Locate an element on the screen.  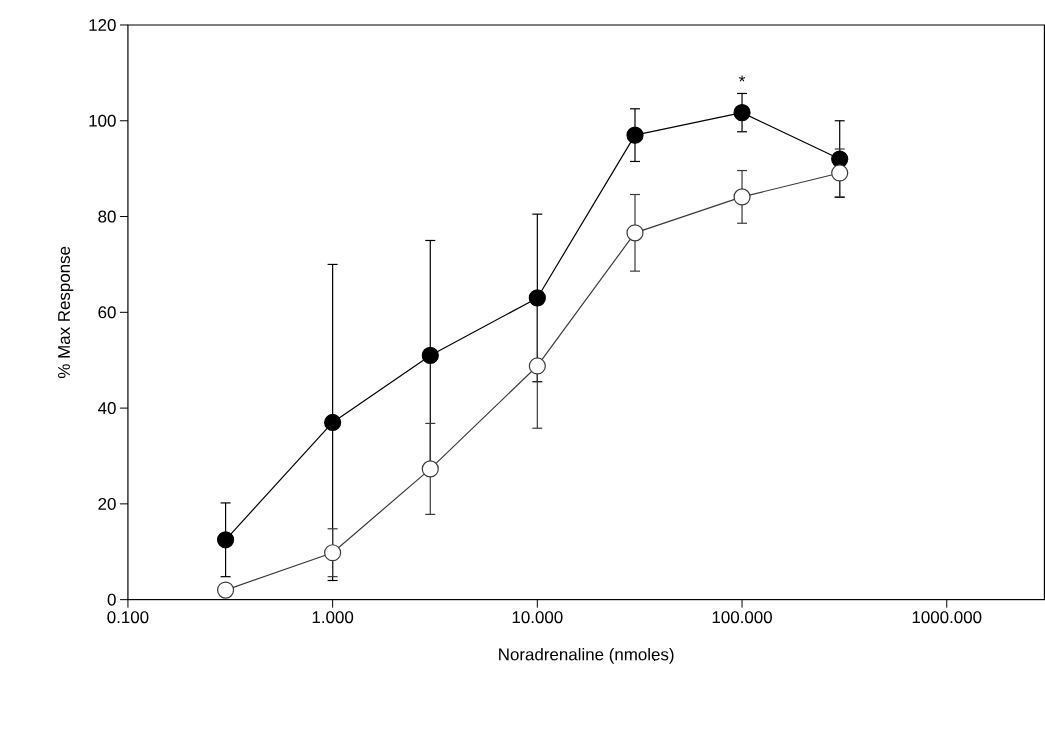
x-tick-label: 10.000 is located at coordinates (537, 617).